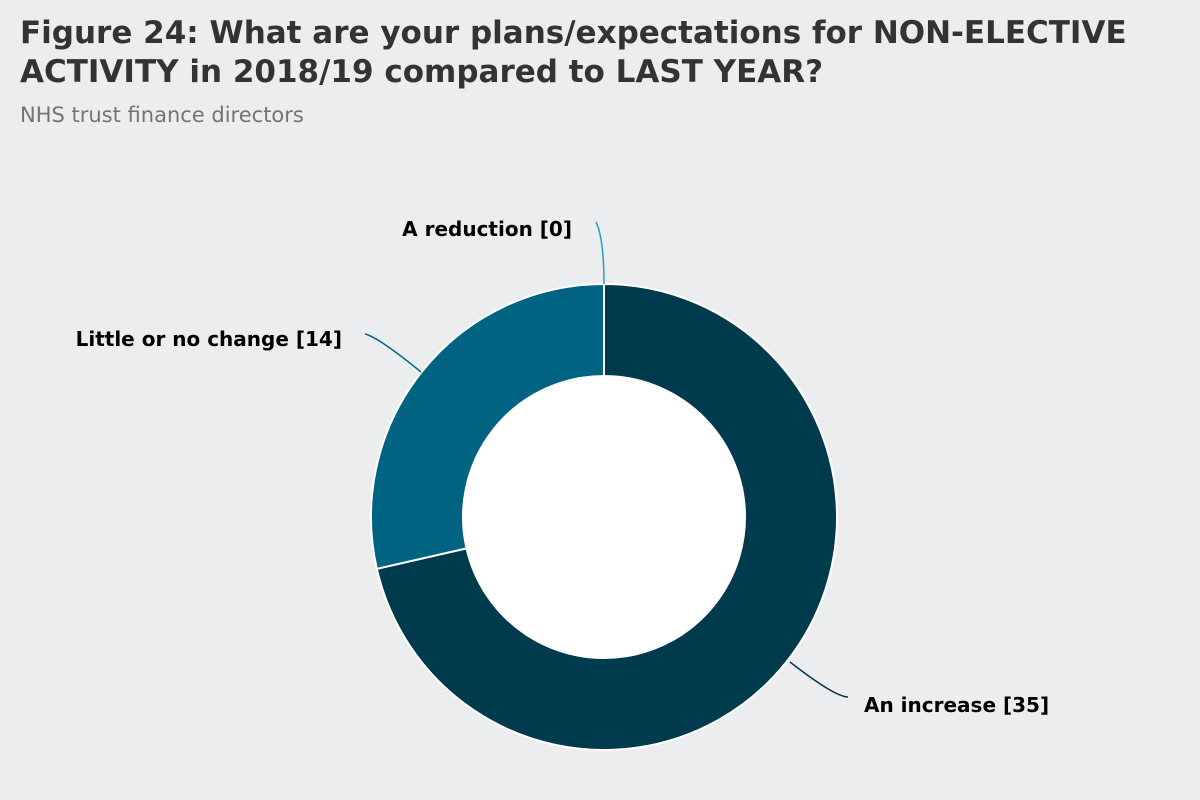 The height and width of the screenshot is (800, 1200). Describe the element at coordinates (162, 115) in the screenshot. I see `chart-subtitle: NHS trust finance directors` at that location.